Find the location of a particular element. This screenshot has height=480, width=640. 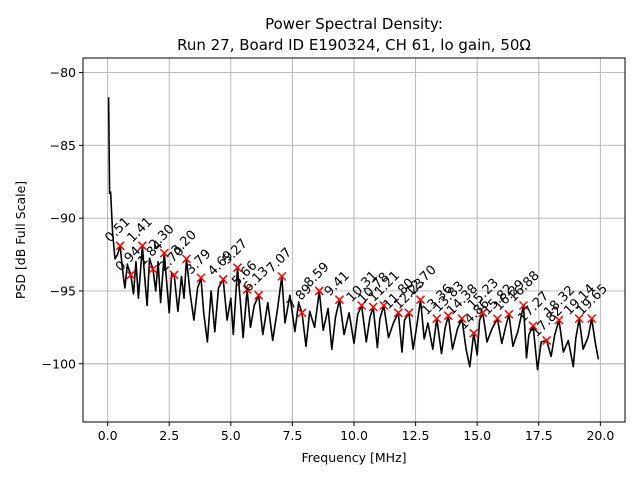

chart-title-line1: Power Spectral Density: is located at coordinates (354, 24).